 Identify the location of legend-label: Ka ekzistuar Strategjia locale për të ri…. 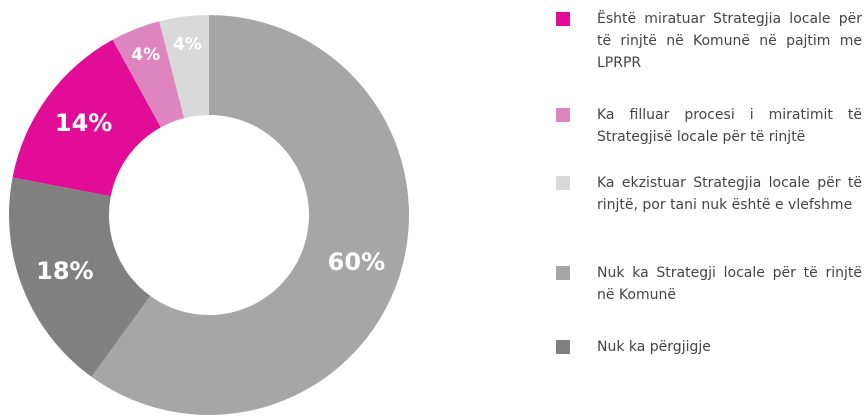
(729, 194).